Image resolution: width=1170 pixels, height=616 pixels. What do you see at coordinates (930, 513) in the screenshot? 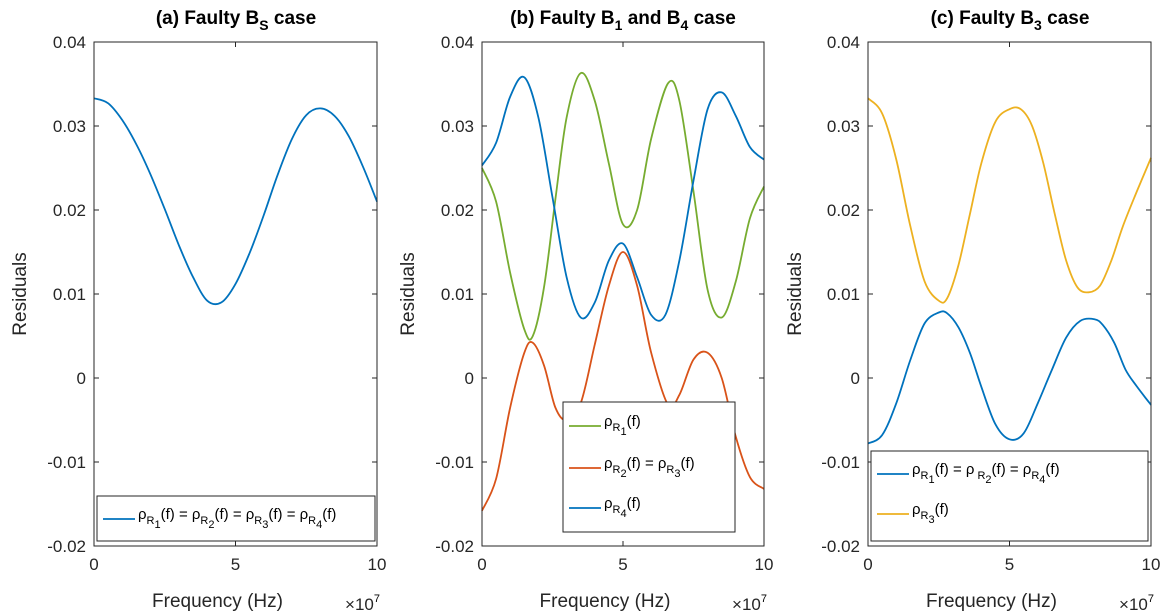
I see `legend-entry: ρR3(f)` at bounding box center [930, 513].